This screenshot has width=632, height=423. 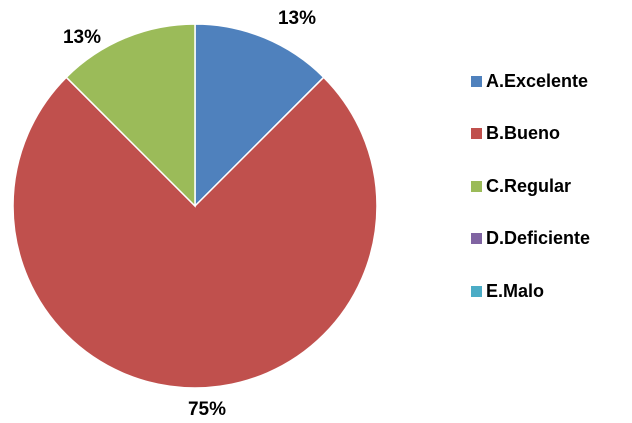 I want to click on legend-item-e-malo: E.Malo, so click(x=551, y=291).